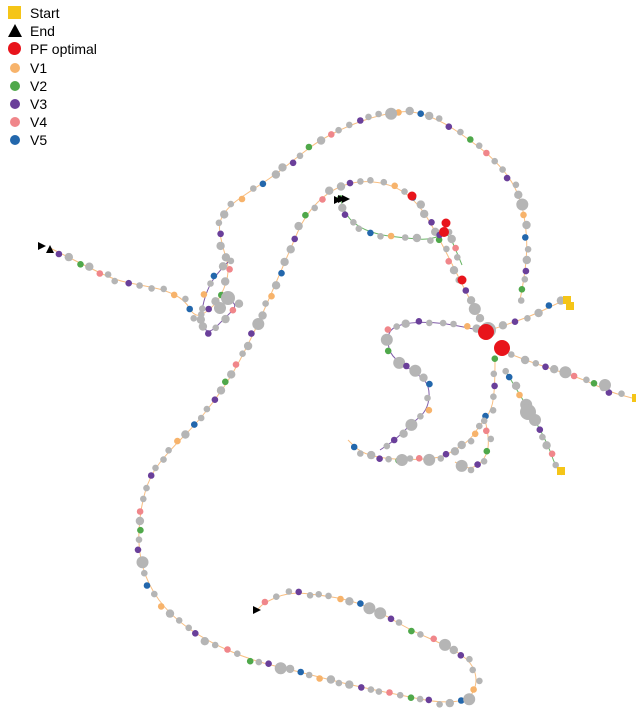 The image size is (636, 713). I want to click on legend-label: V1, so click(39, 67).